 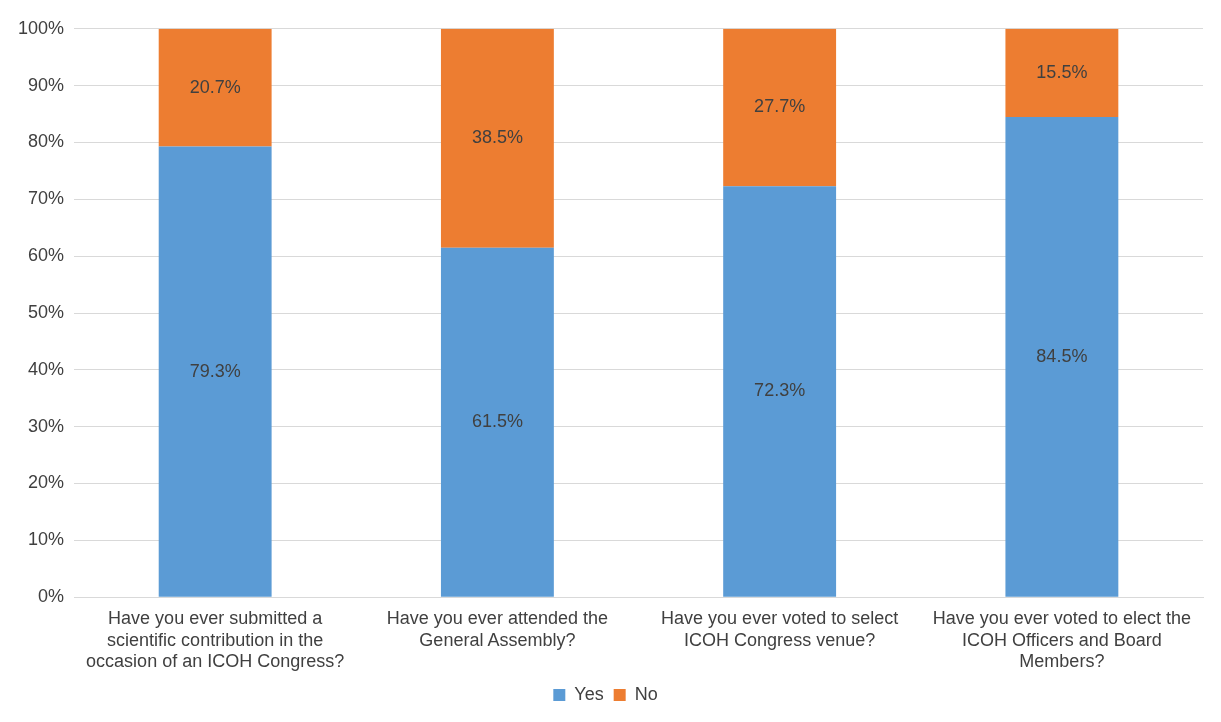 What do you see at coordinates (41, 27) in the screenshot?
I see `y-tick-label: 100%` at bounding box center [41, 27].